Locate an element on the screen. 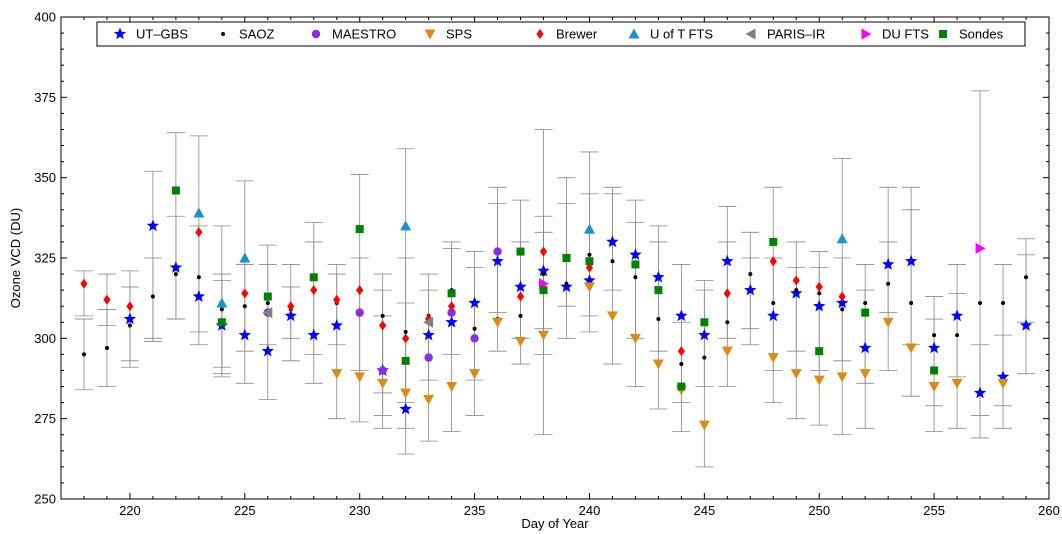  legend-item-brewer: Brewer is located at coordinates (567, 34).